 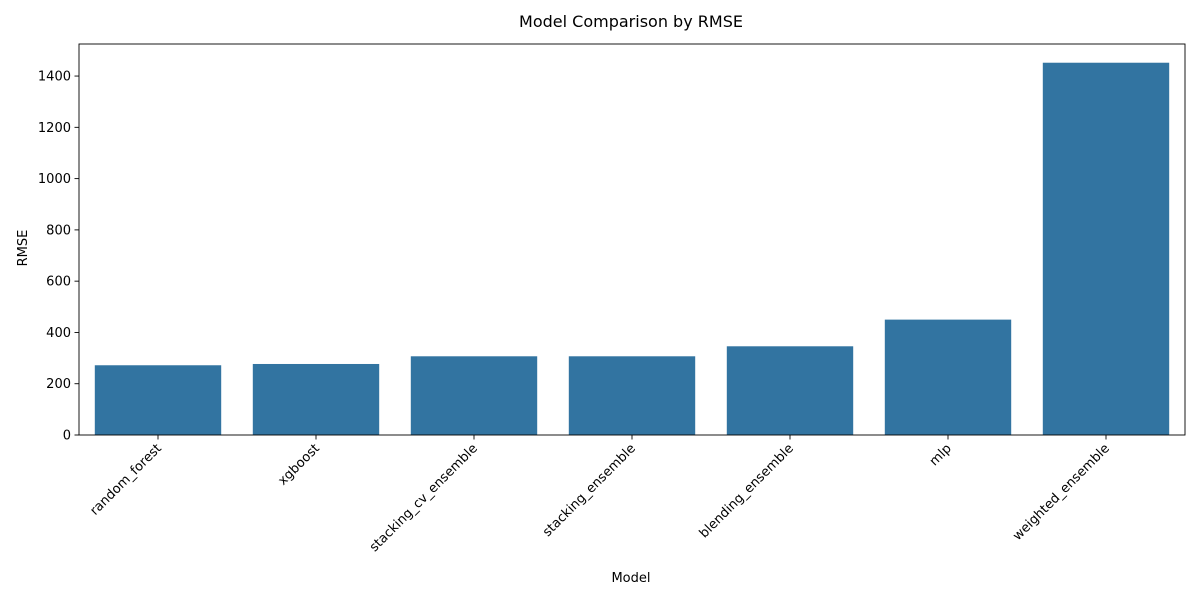 I want to click on y-tick-label: 200, so click(x=58, y=384).